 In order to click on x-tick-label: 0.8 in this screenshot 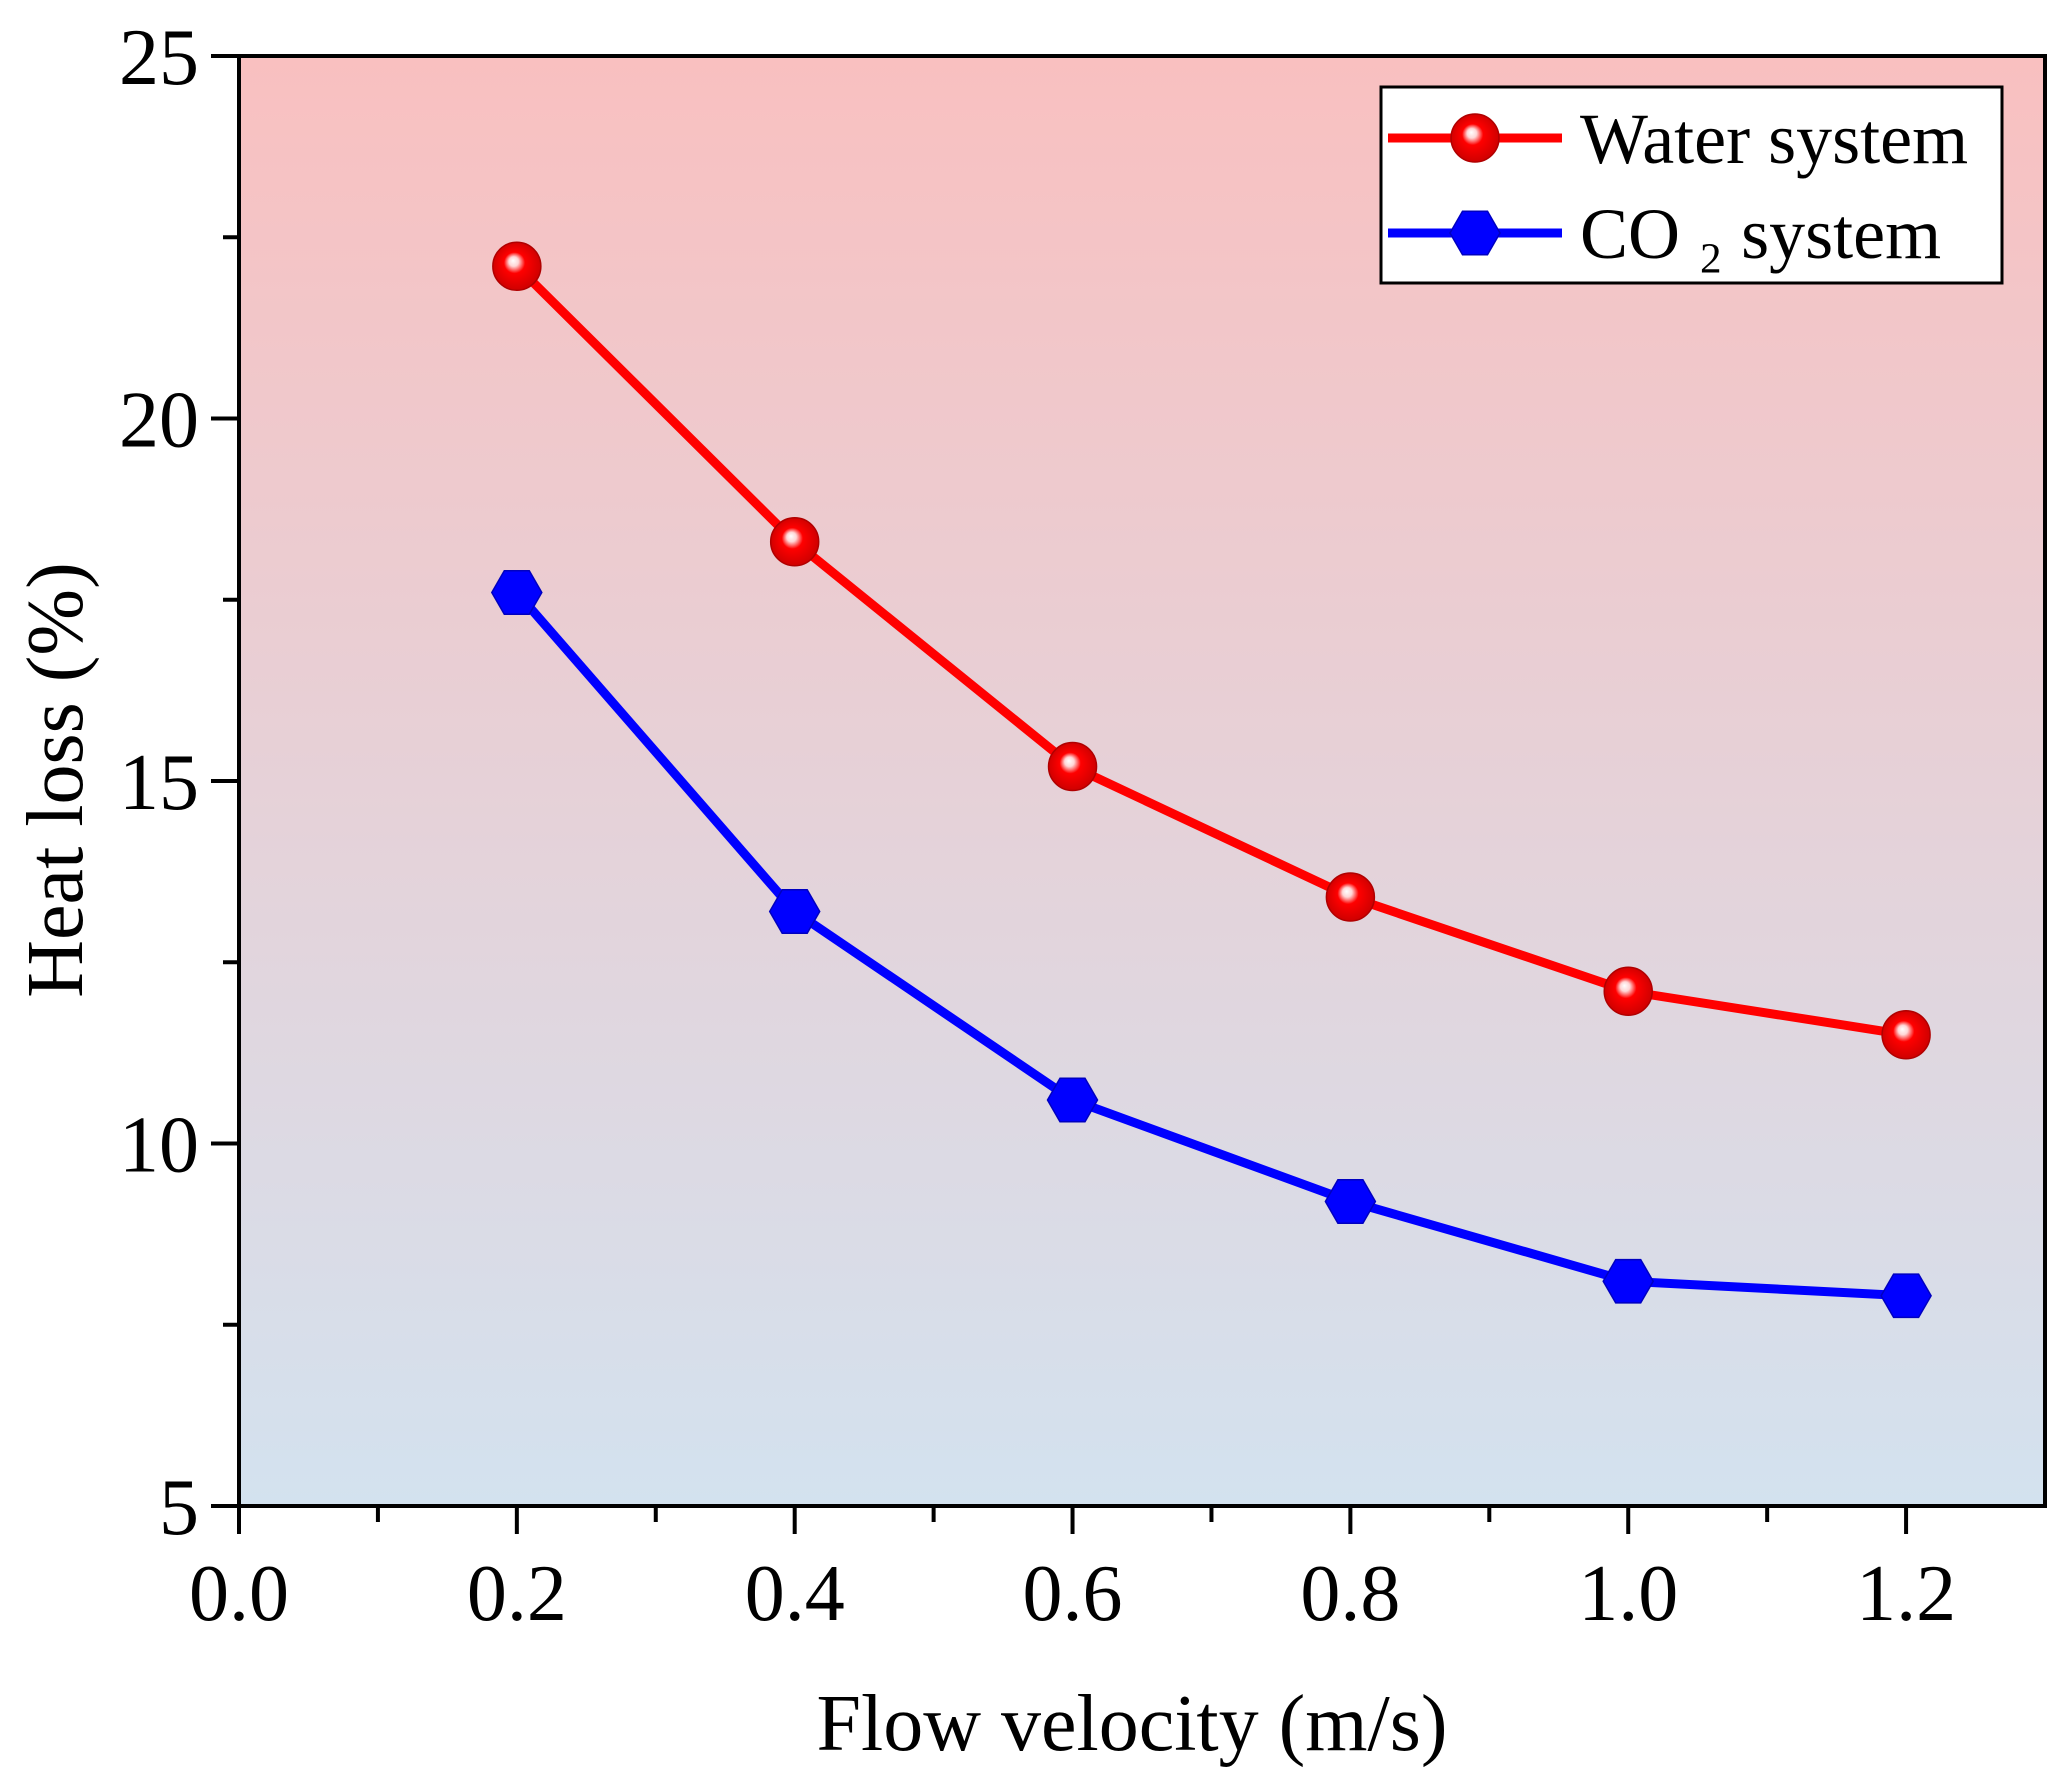, I will do `click(1350, 1594)`.